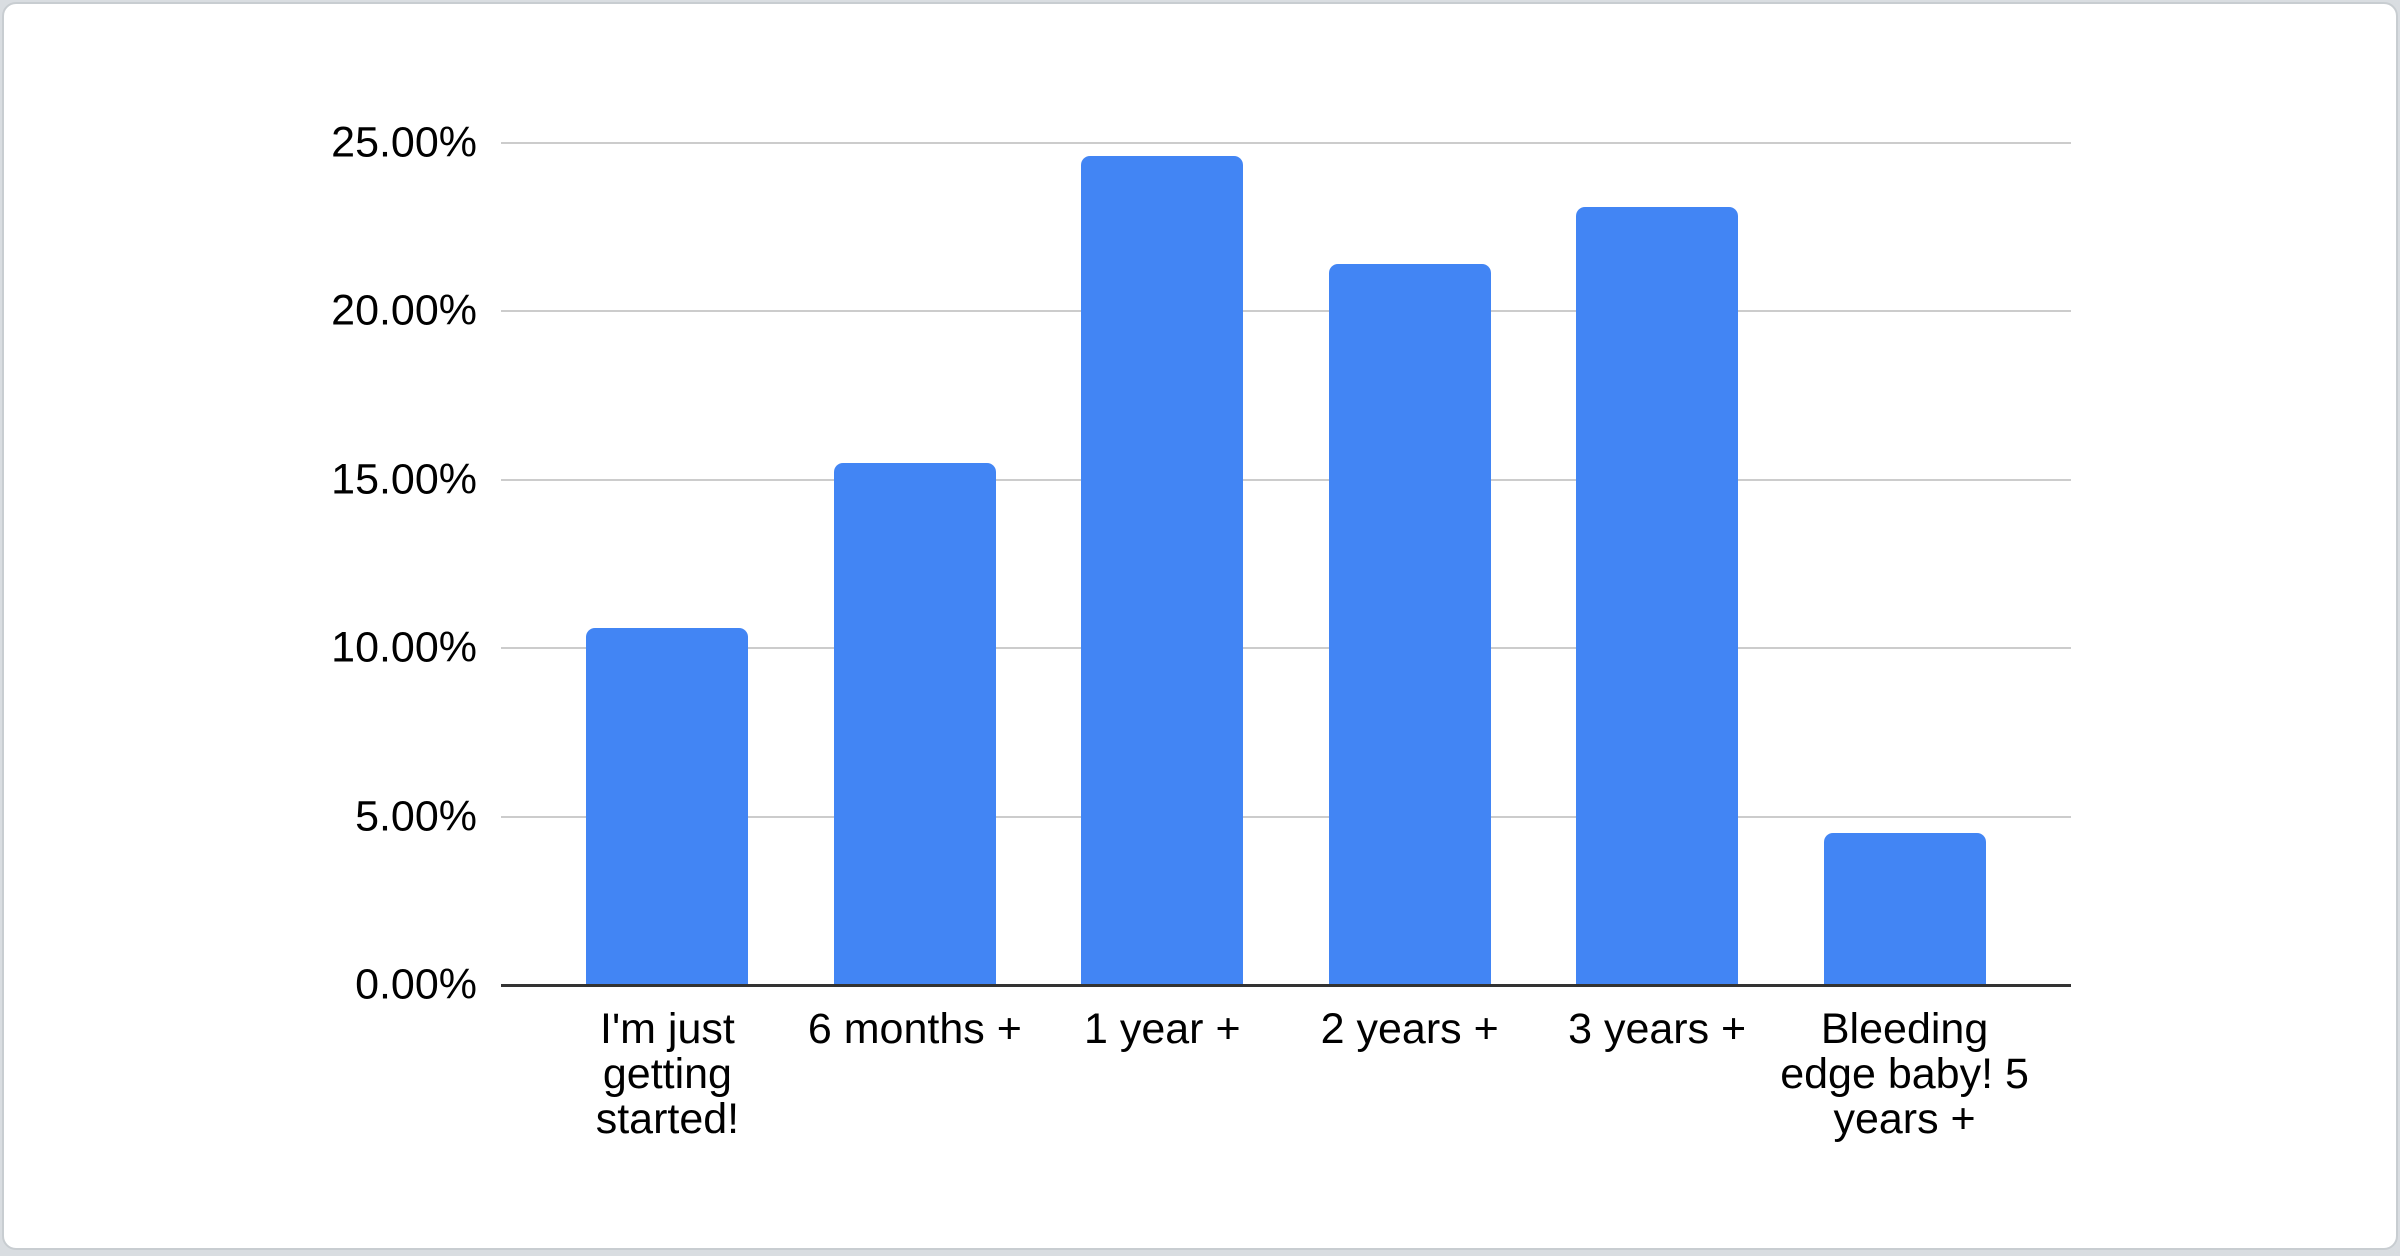 The image size is (2400, 1256). What do you see at coordinates (667, 1074) in the screenshot?
I see `x-axis-category-label: I'm just getting started!` at bounding box center [667, 1074].